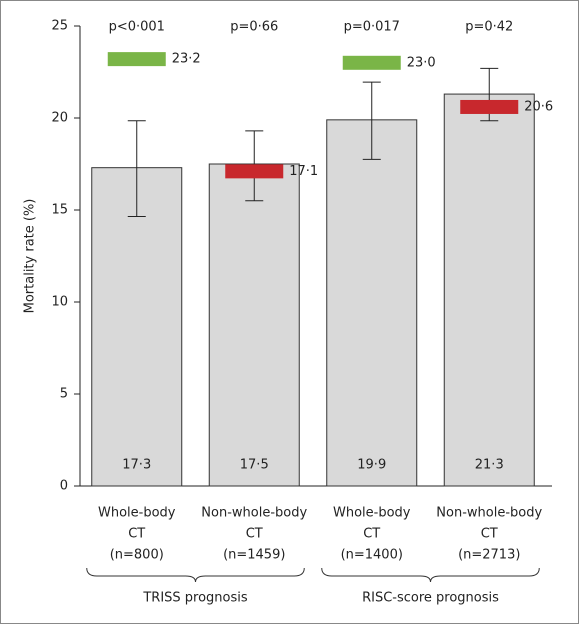  Describe the element at coordinates (64, 486) in the screenshot. I see `y-tick-label: 0` at that location.